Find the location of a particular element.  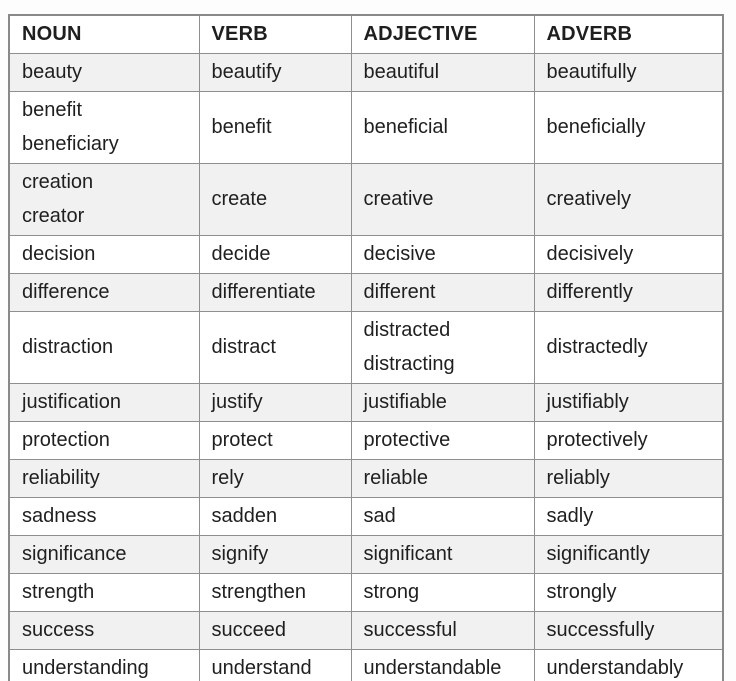

cell-adverb: decisively is located at coordinates (628, 254).